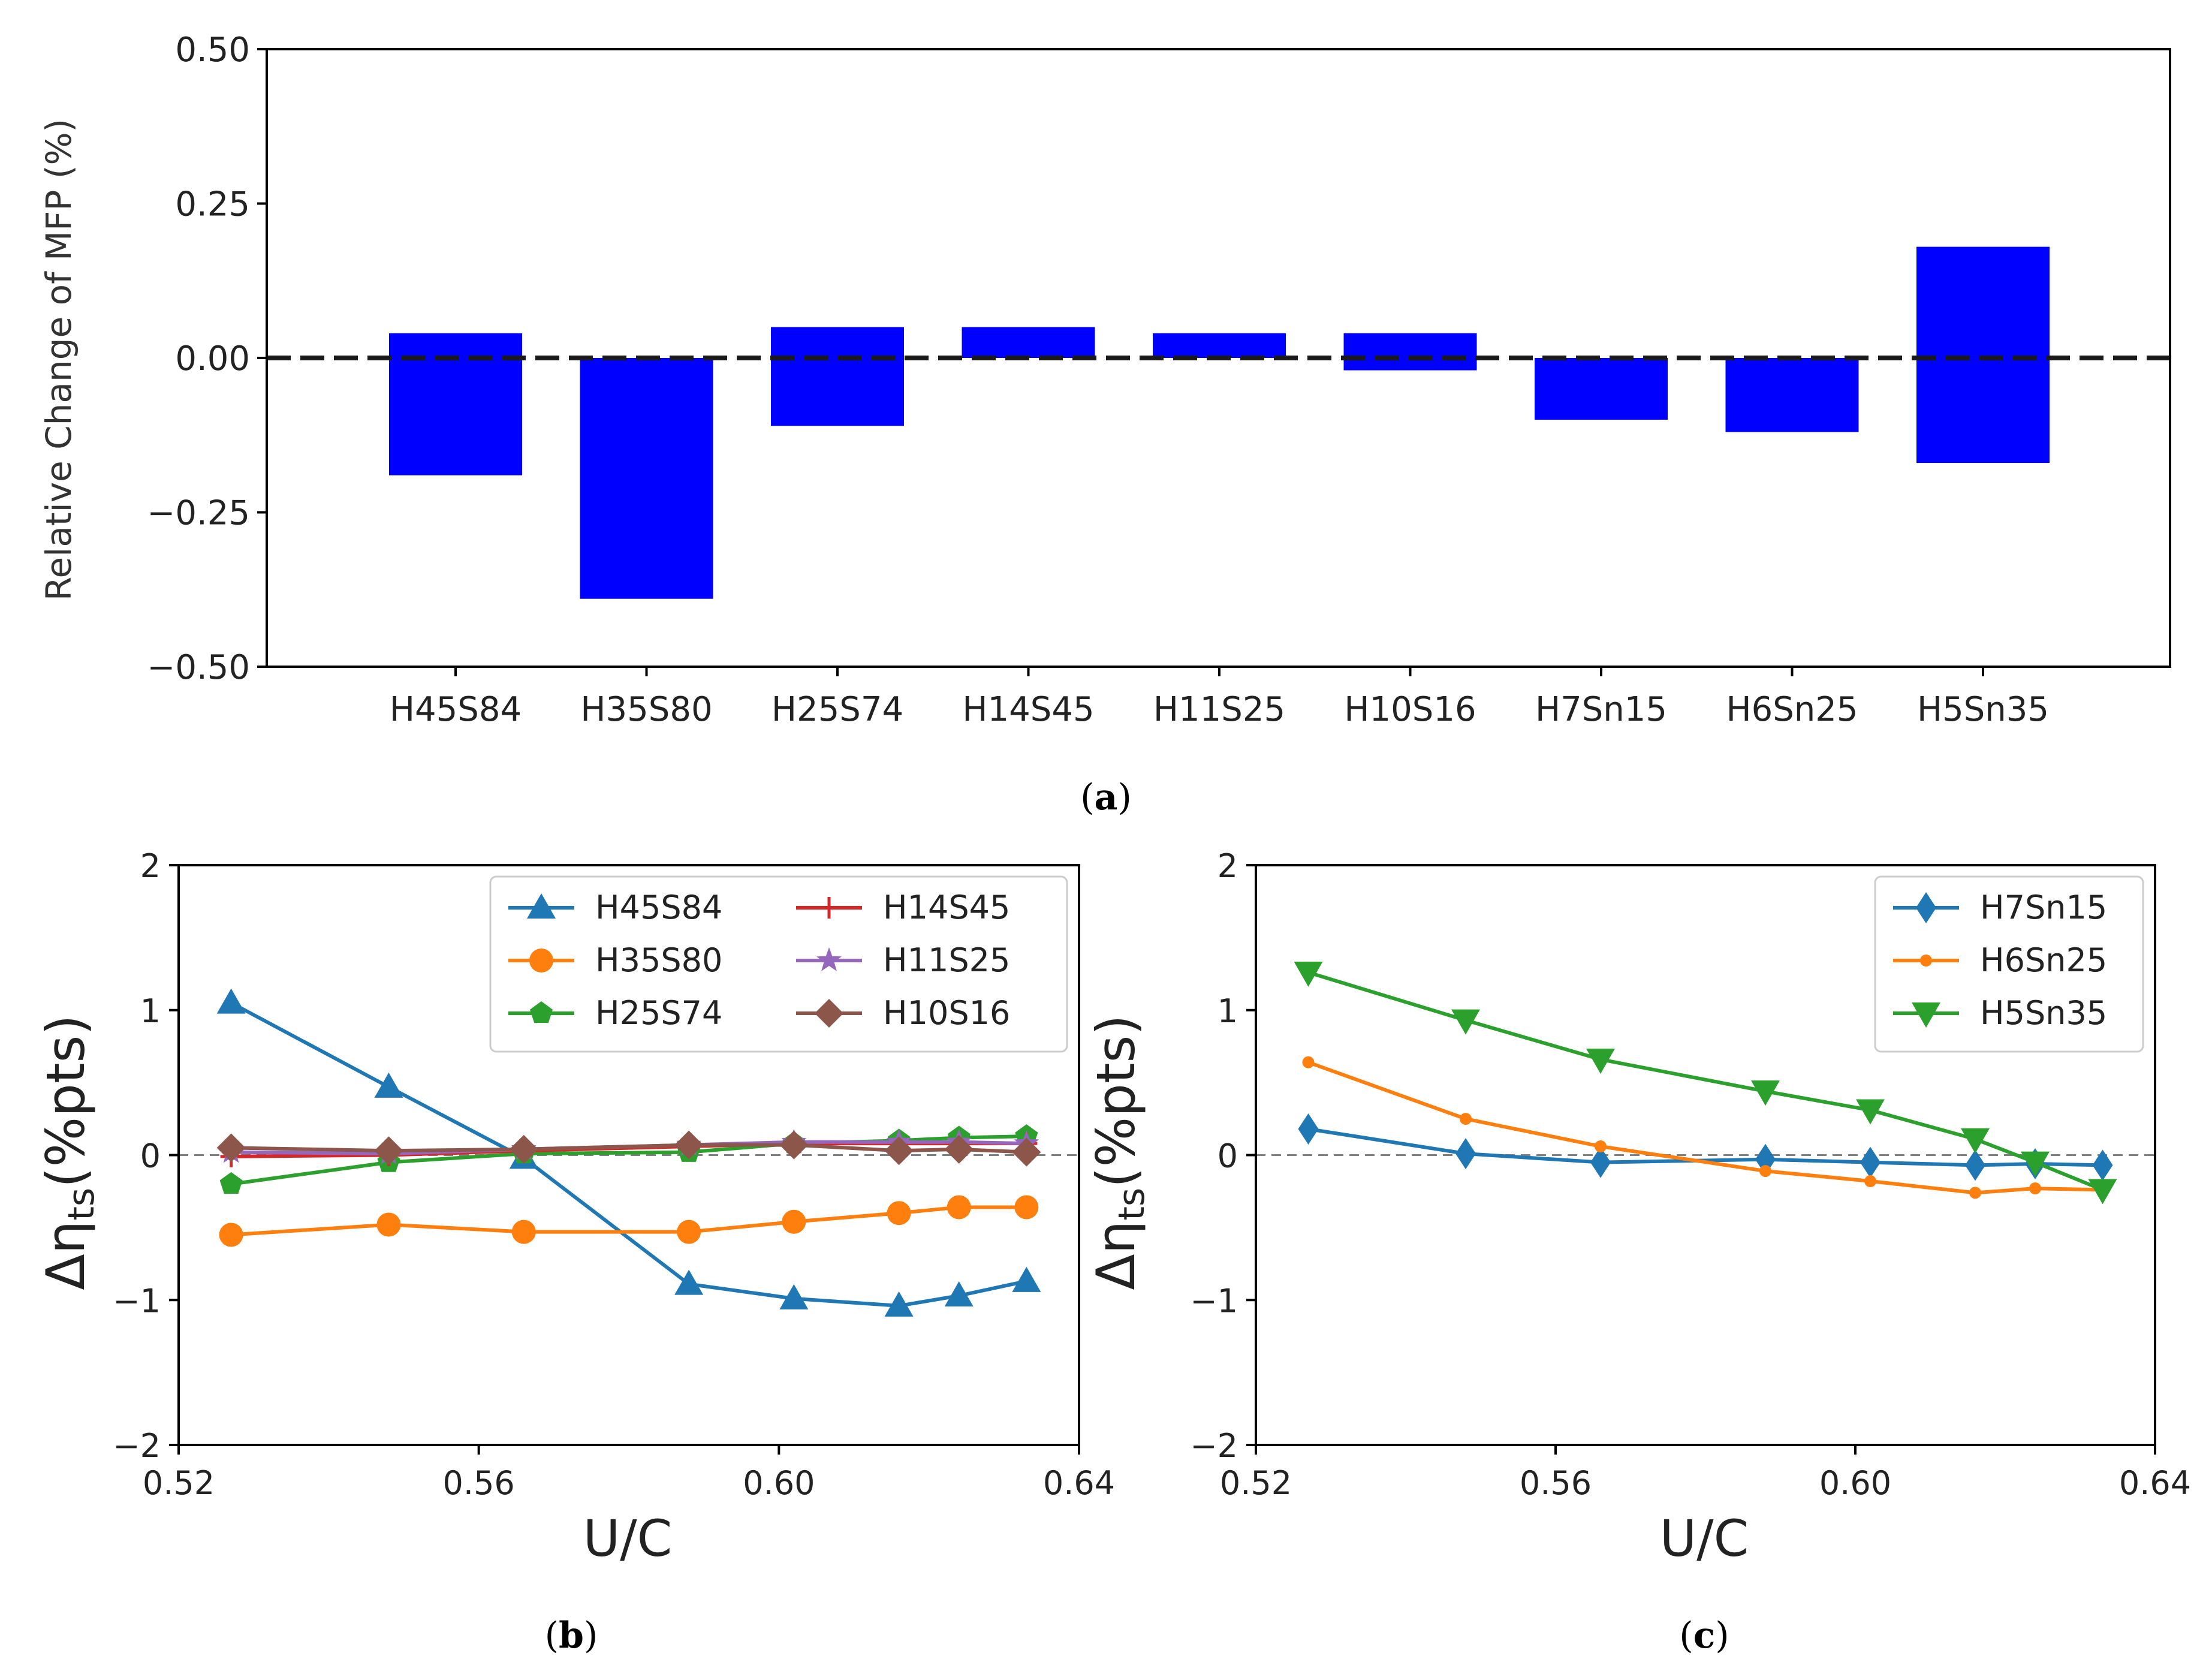 The height and width of the screenshot is (1674, 2212). What do you see at coordinates (658, 960) in the screenshot?
I see `legend-label: H35S80` at bounding box center [658, 960].